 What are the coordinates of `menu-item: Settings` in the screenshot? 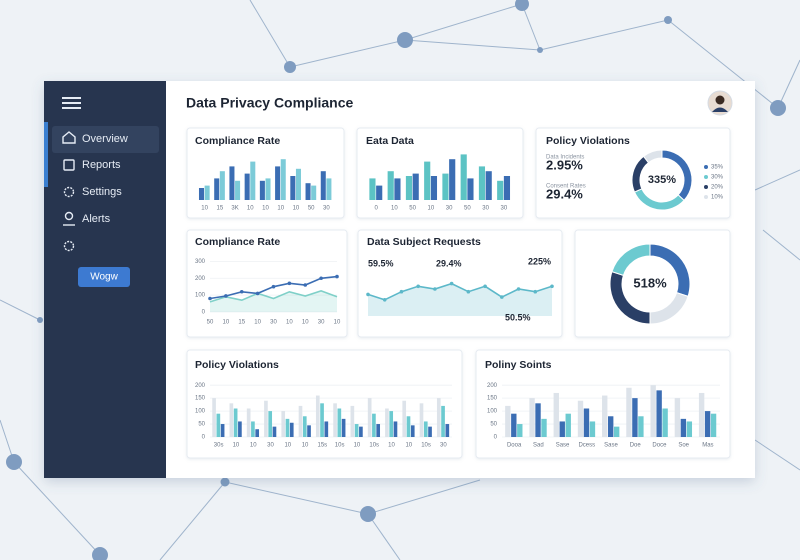 It's located at (93, 192).